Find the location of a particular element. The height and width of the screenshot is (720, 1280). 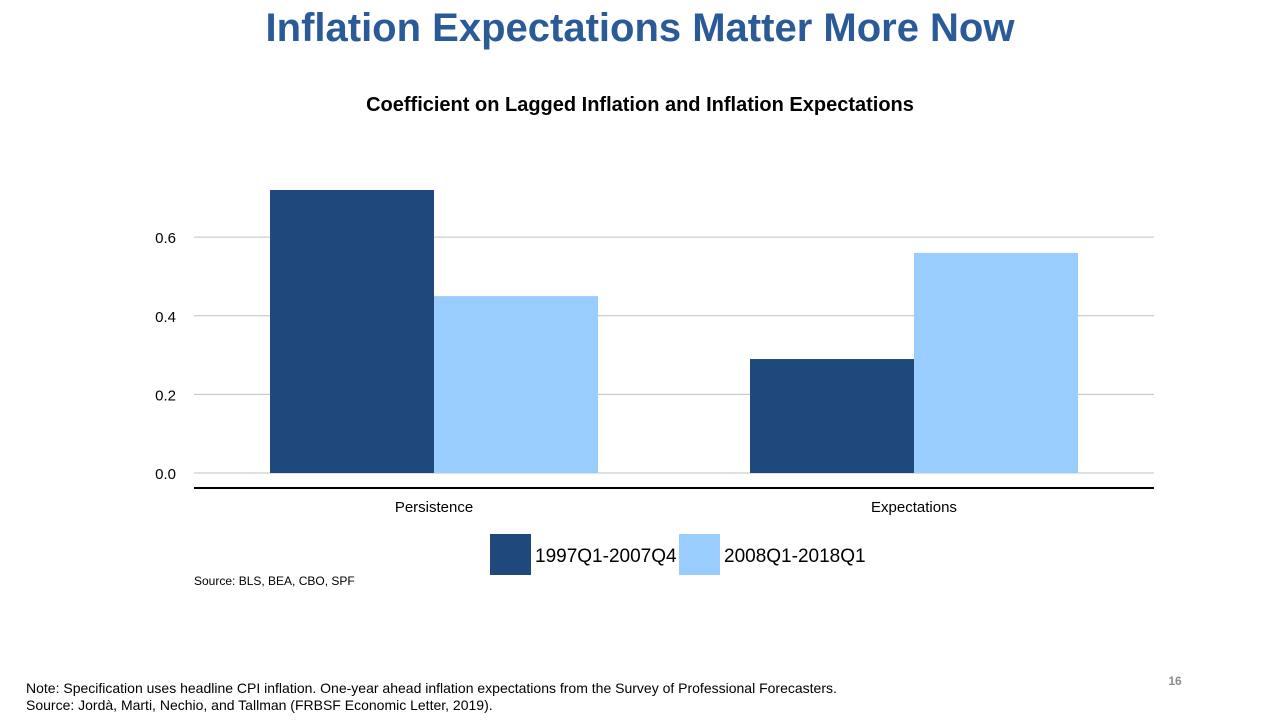

y-axis-ticks: 0.0 0.2 0.4 0.6 is located at coordinates (165, 356).